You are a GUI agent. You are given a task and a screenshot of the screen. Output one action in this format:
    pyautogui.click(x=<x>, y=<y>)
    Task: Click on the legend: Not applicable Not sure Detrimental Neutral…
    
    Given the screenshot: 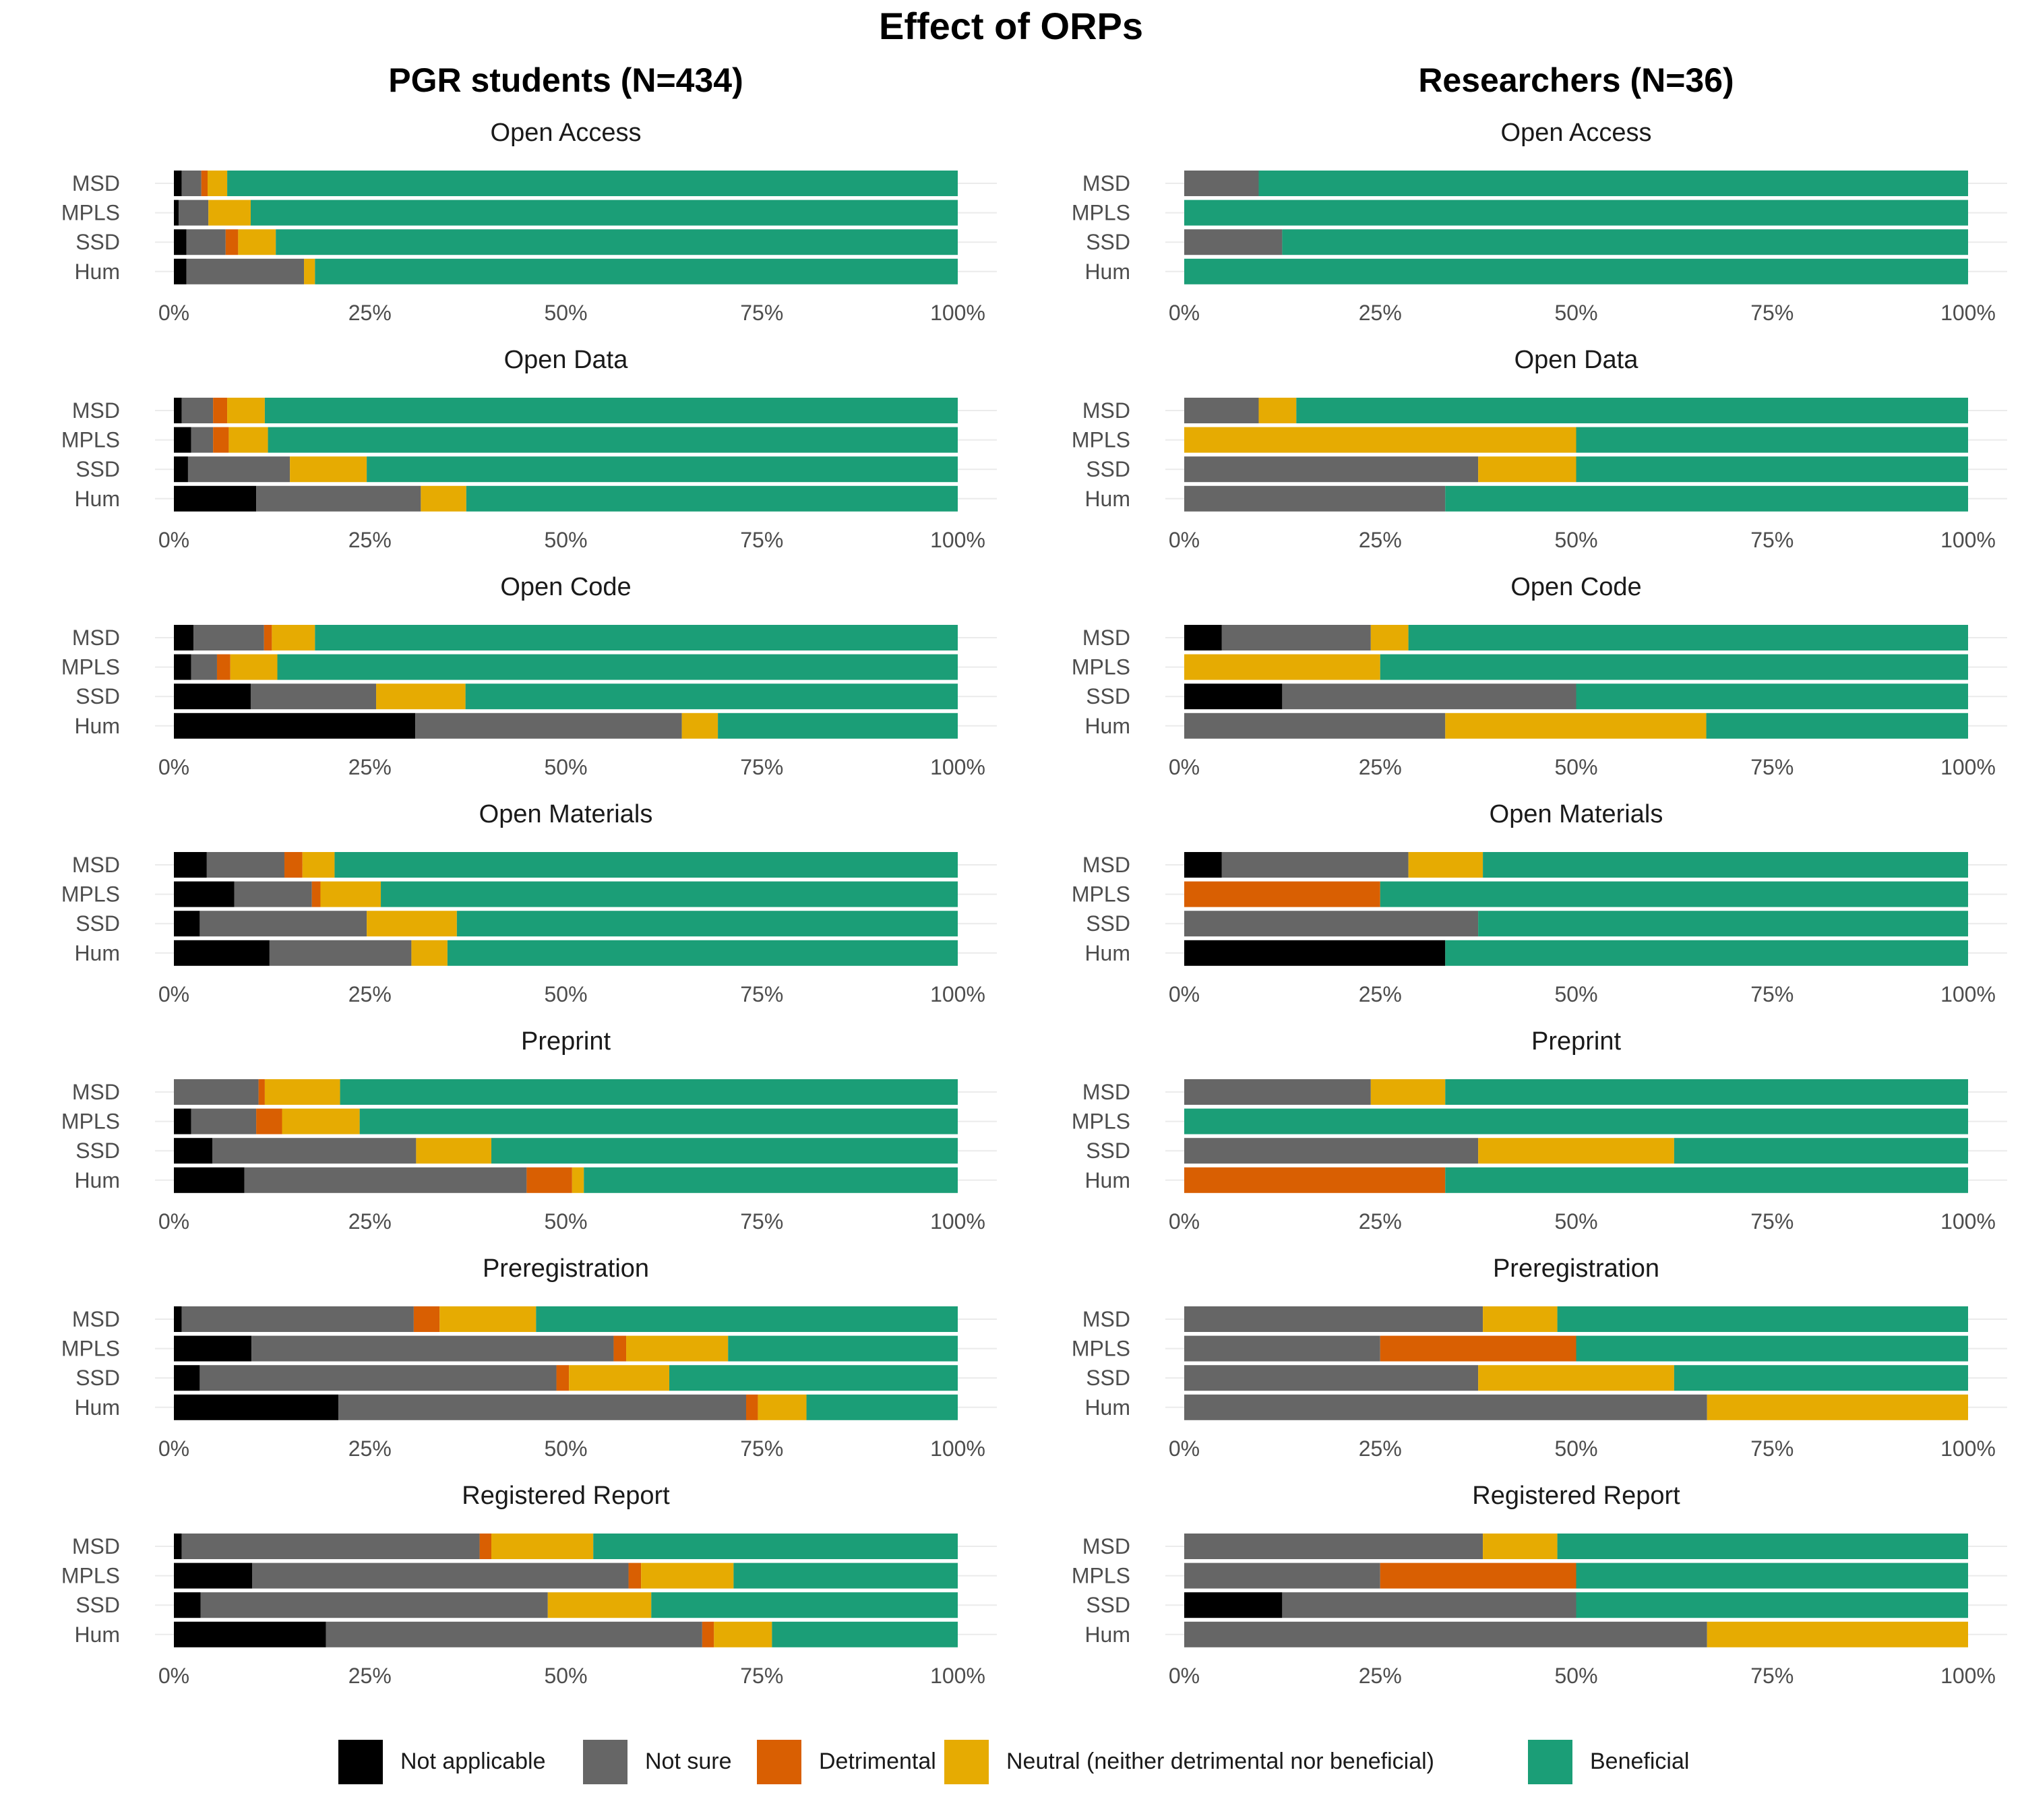 What is the action you would take?
    pyautogui.click(x=1013, y=1762)
    